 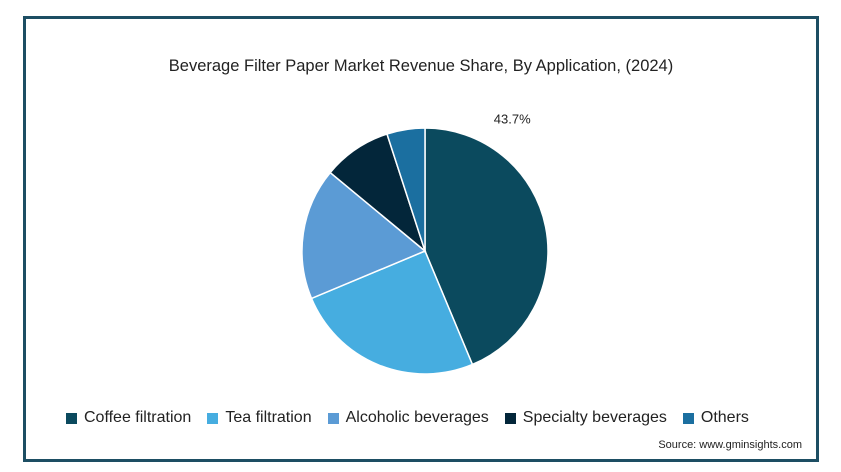 I want to click on legend-item-others: Others, so click(x=715, y=418).